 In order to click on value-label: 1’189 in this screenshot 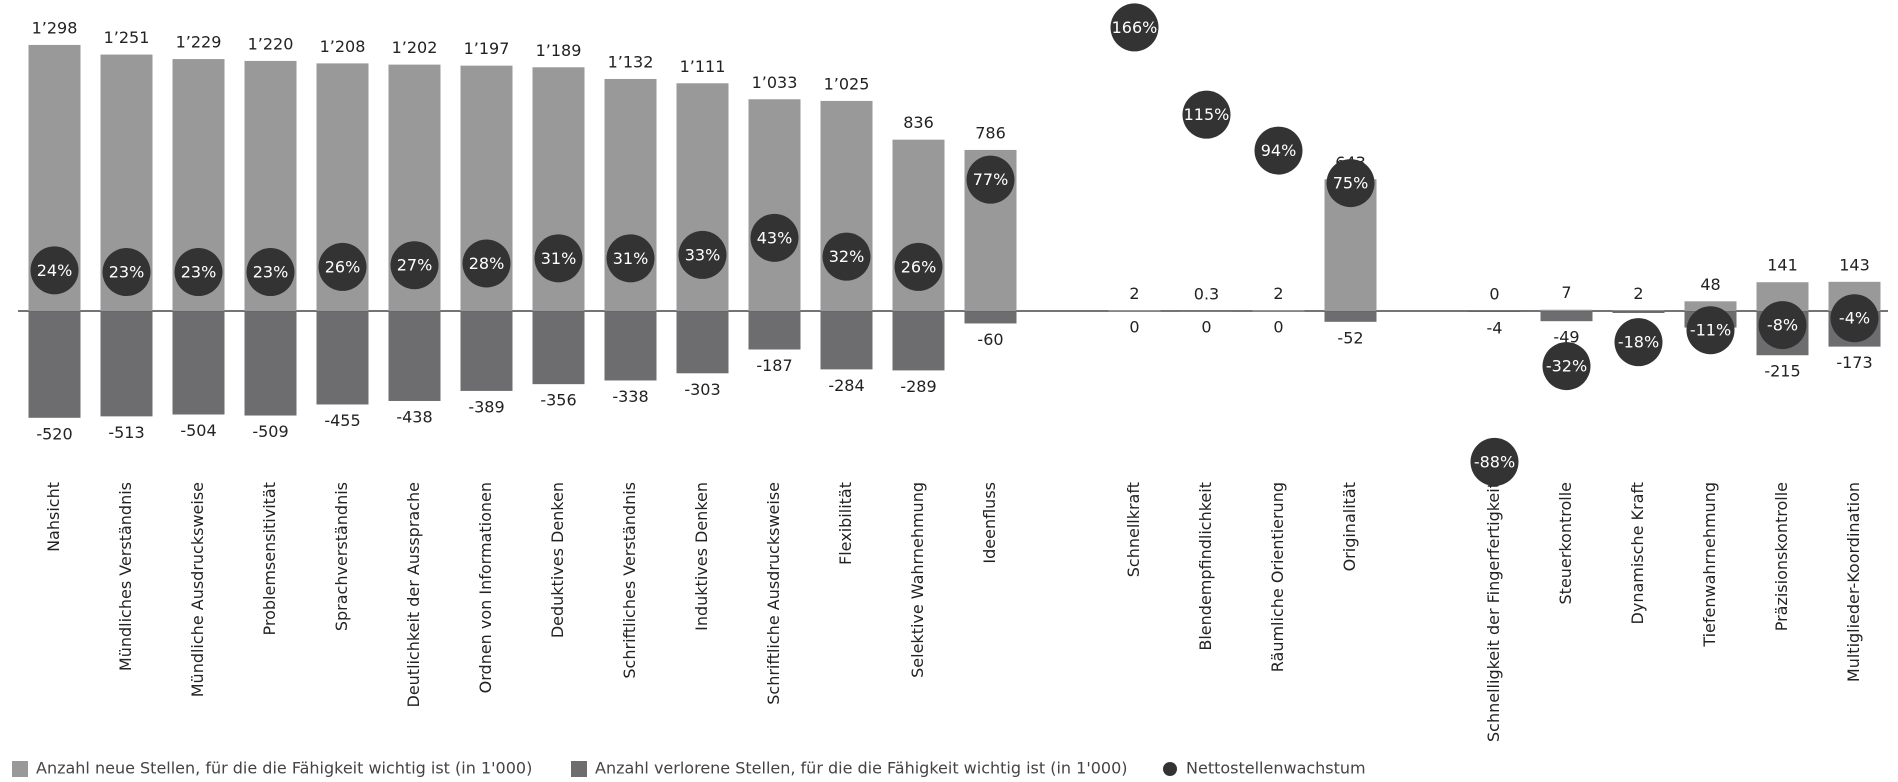, I will do `click(559, 50)`.